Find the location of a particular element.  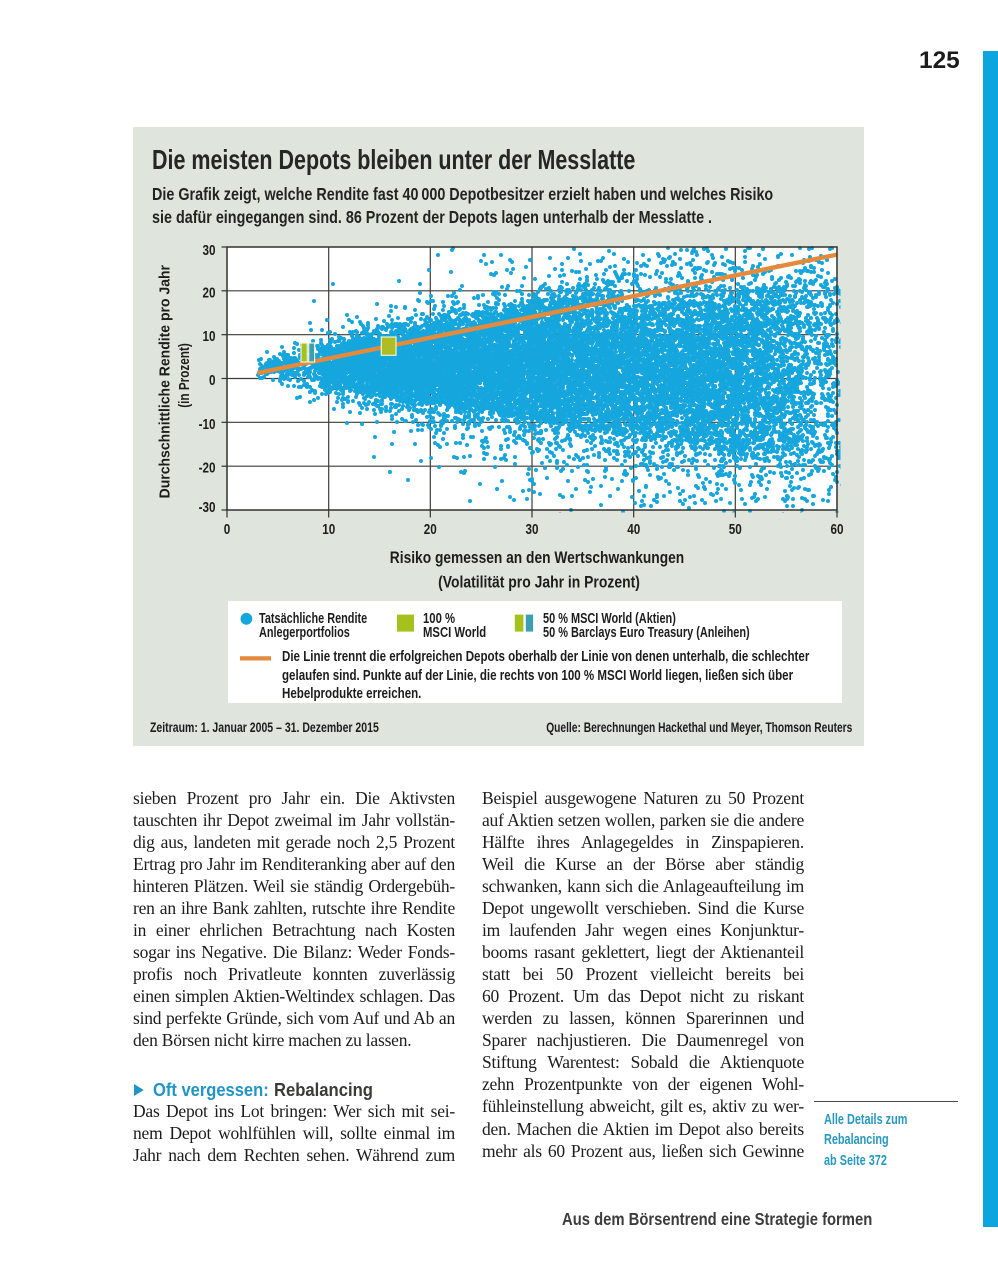

svg-text:(Volatilität pro Jahr in Proze: (Volatilität pro Jahr in Prozent) is located at coordinates (539, 582).